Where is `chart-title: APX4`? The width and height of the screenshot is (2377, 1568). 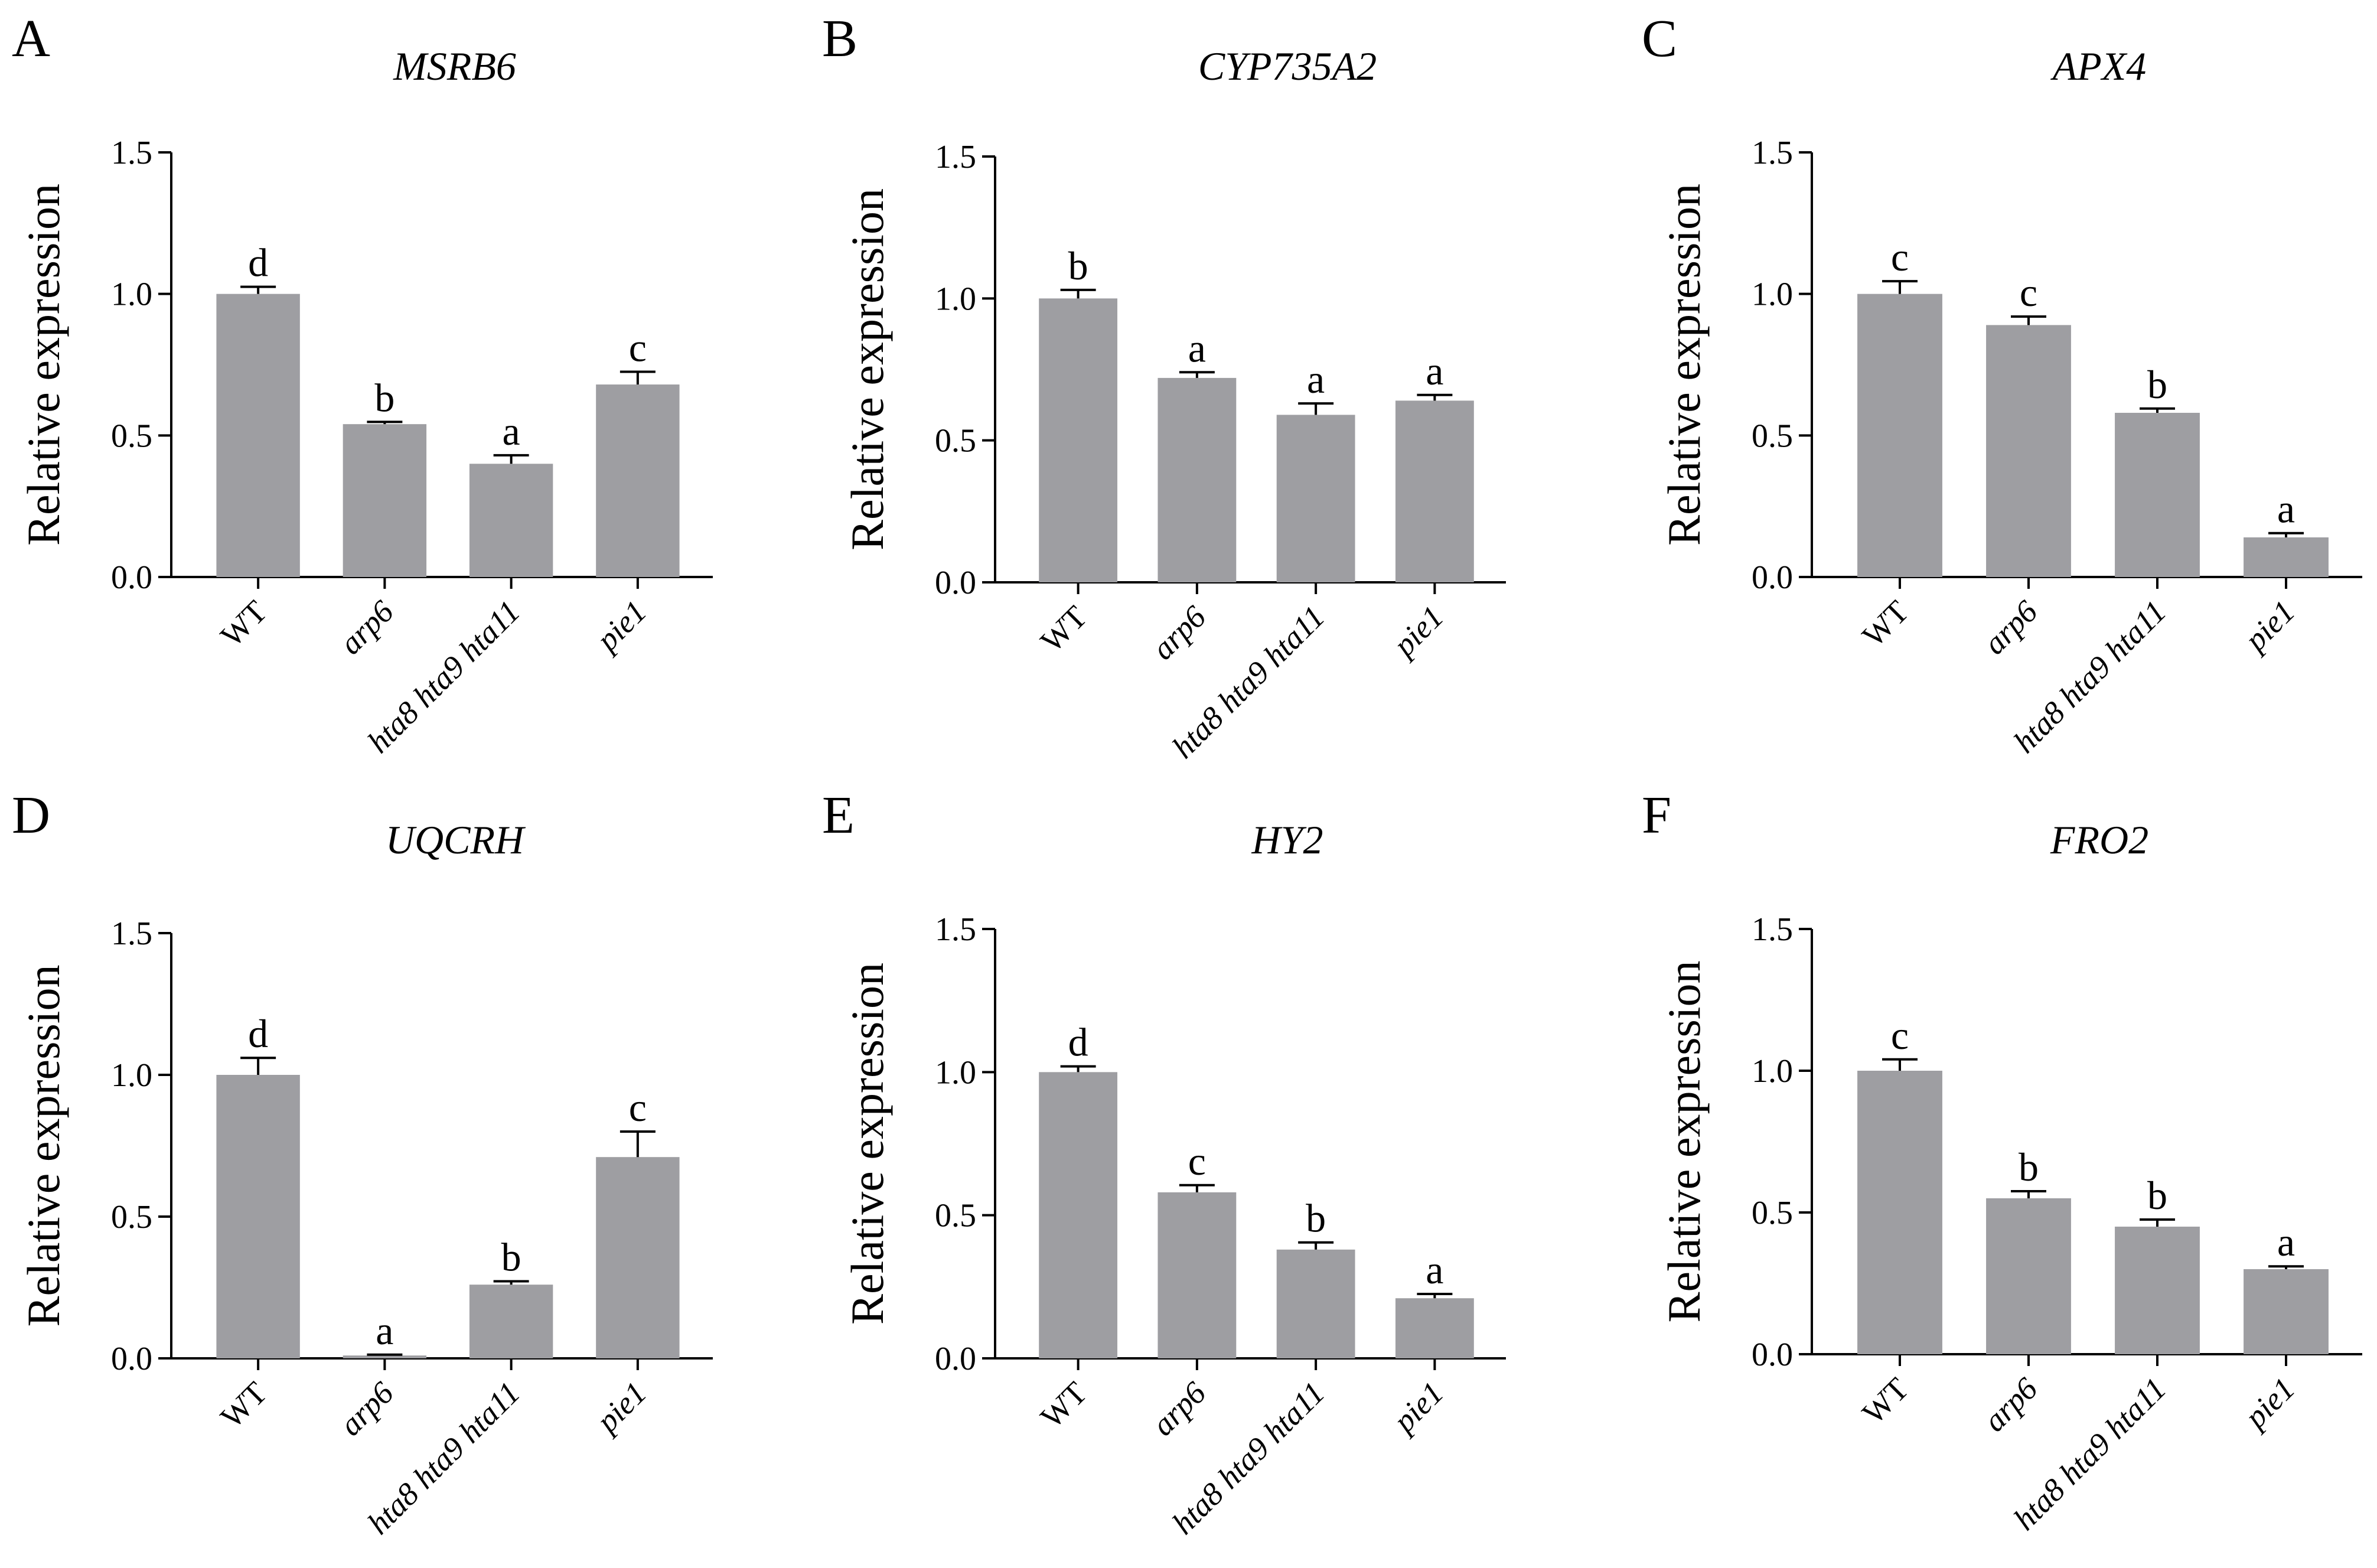 chart-title: APX4 is located at coordinates (2098, 66).